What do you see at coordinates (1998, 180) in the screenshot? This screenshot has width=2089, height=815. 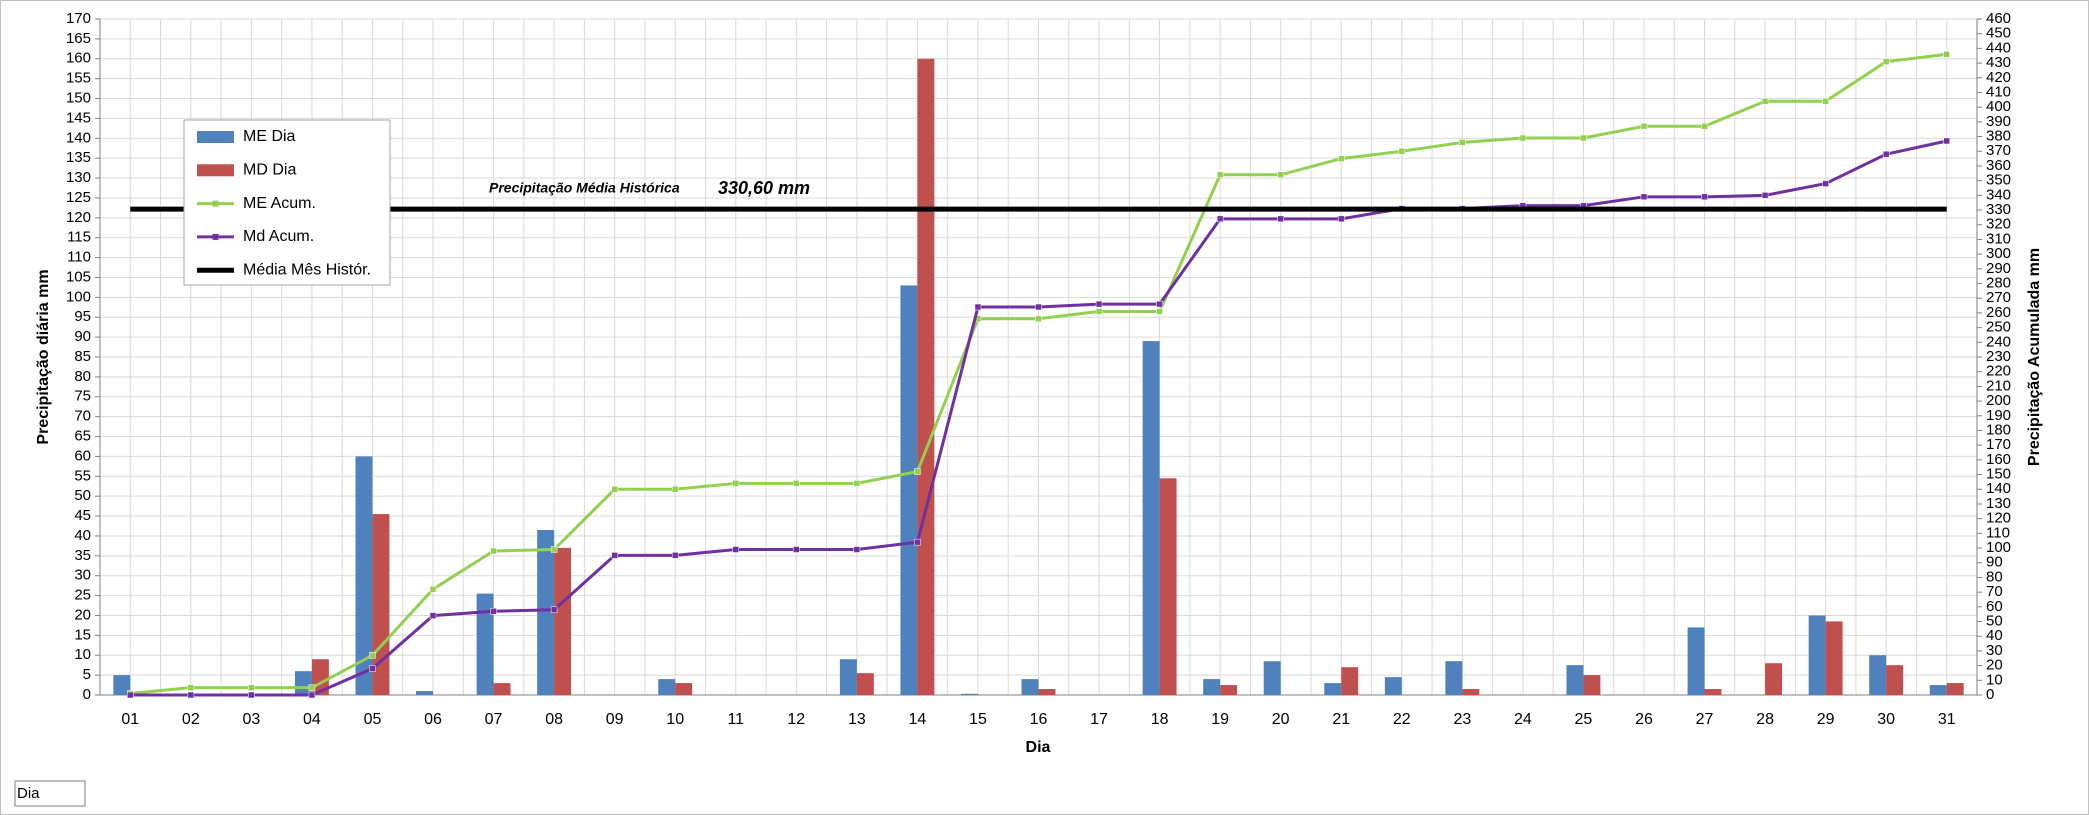 I see `y2-tick-label: 350` at bounding box center [1998, 180].